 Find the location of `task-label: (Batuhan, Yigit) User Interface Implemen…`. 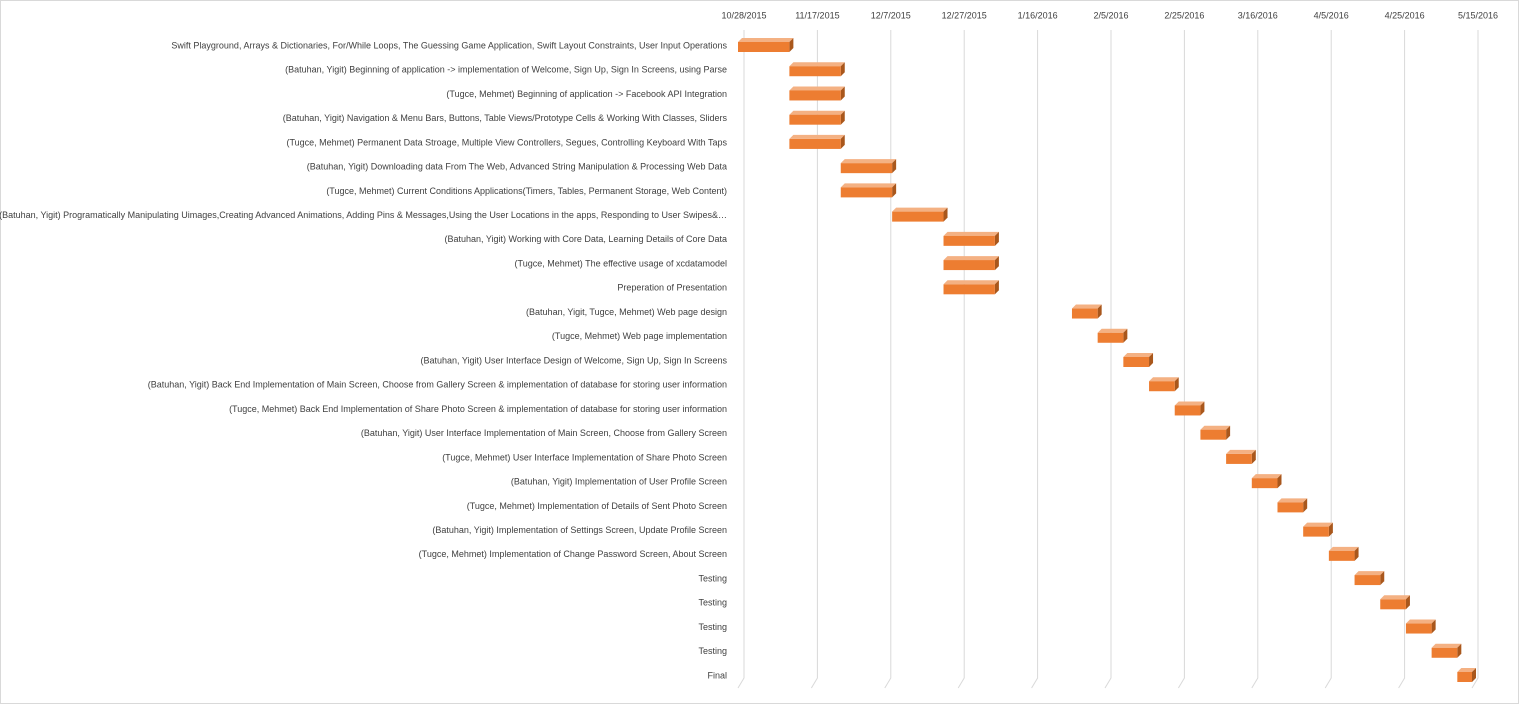

task-label: (Batuhan, Yigit) User Interface Implemen… is located at coordinates (544, 433).